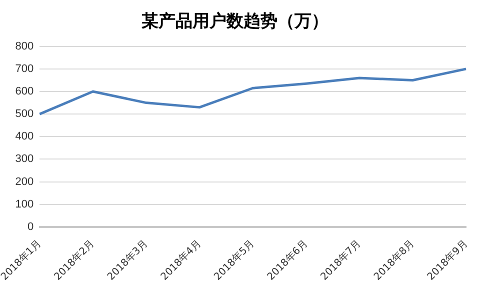  Describe the element at coordinates (24, 159) in the screenshot. I see `y-tick-label: 300` at that location.